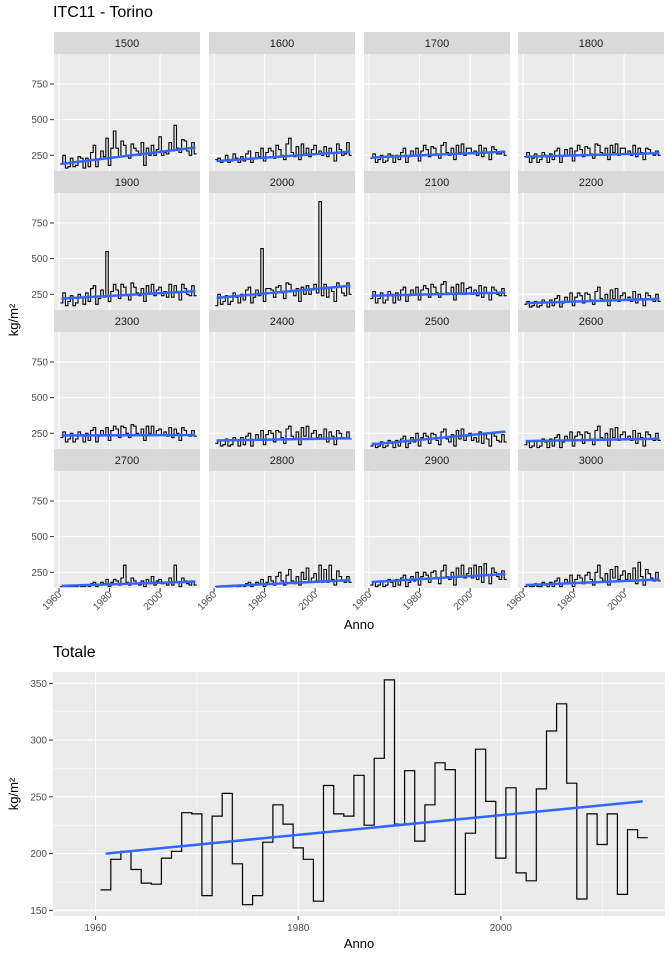  Describe the element at coordinates (13, 793) in the screenshot. I see `total-y-axis-title: kg/m²` at that location.